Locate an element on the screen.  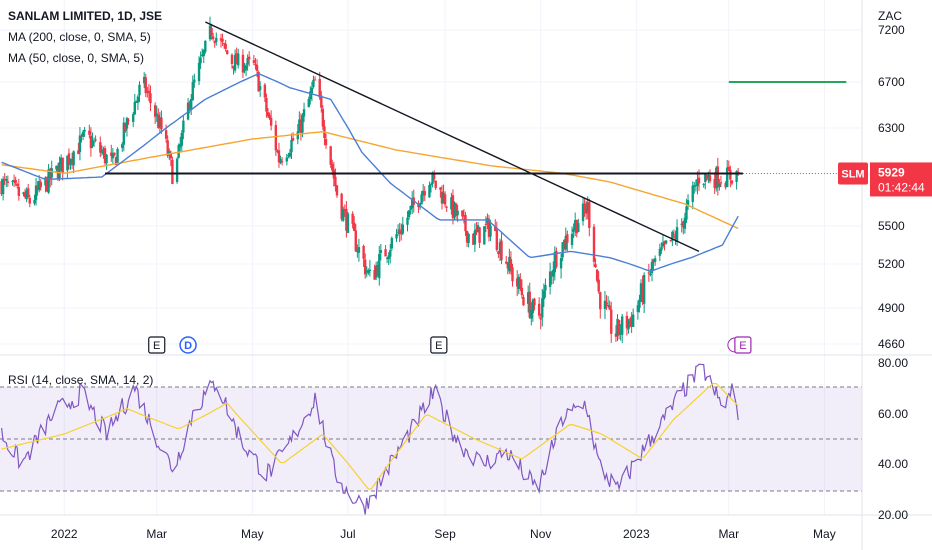
dividend-marker is located at coordinates (188, 345).